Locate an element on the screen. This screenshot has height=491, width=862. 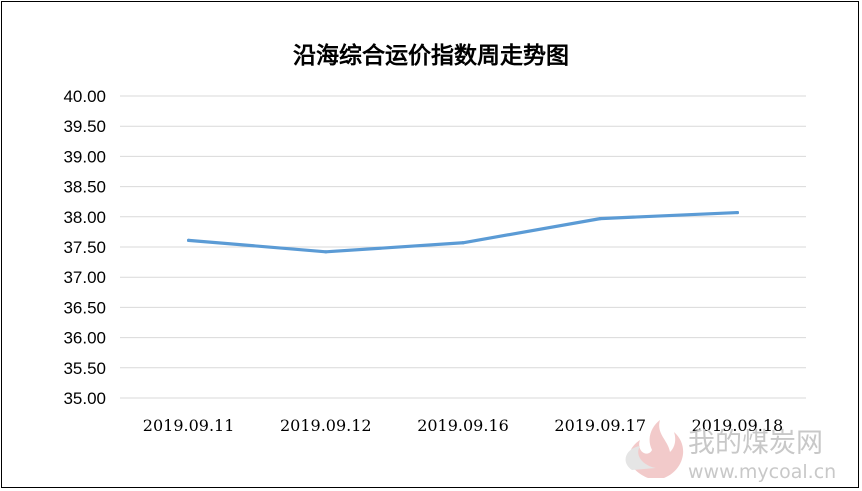
series-line is located at coordinates (463, 232).